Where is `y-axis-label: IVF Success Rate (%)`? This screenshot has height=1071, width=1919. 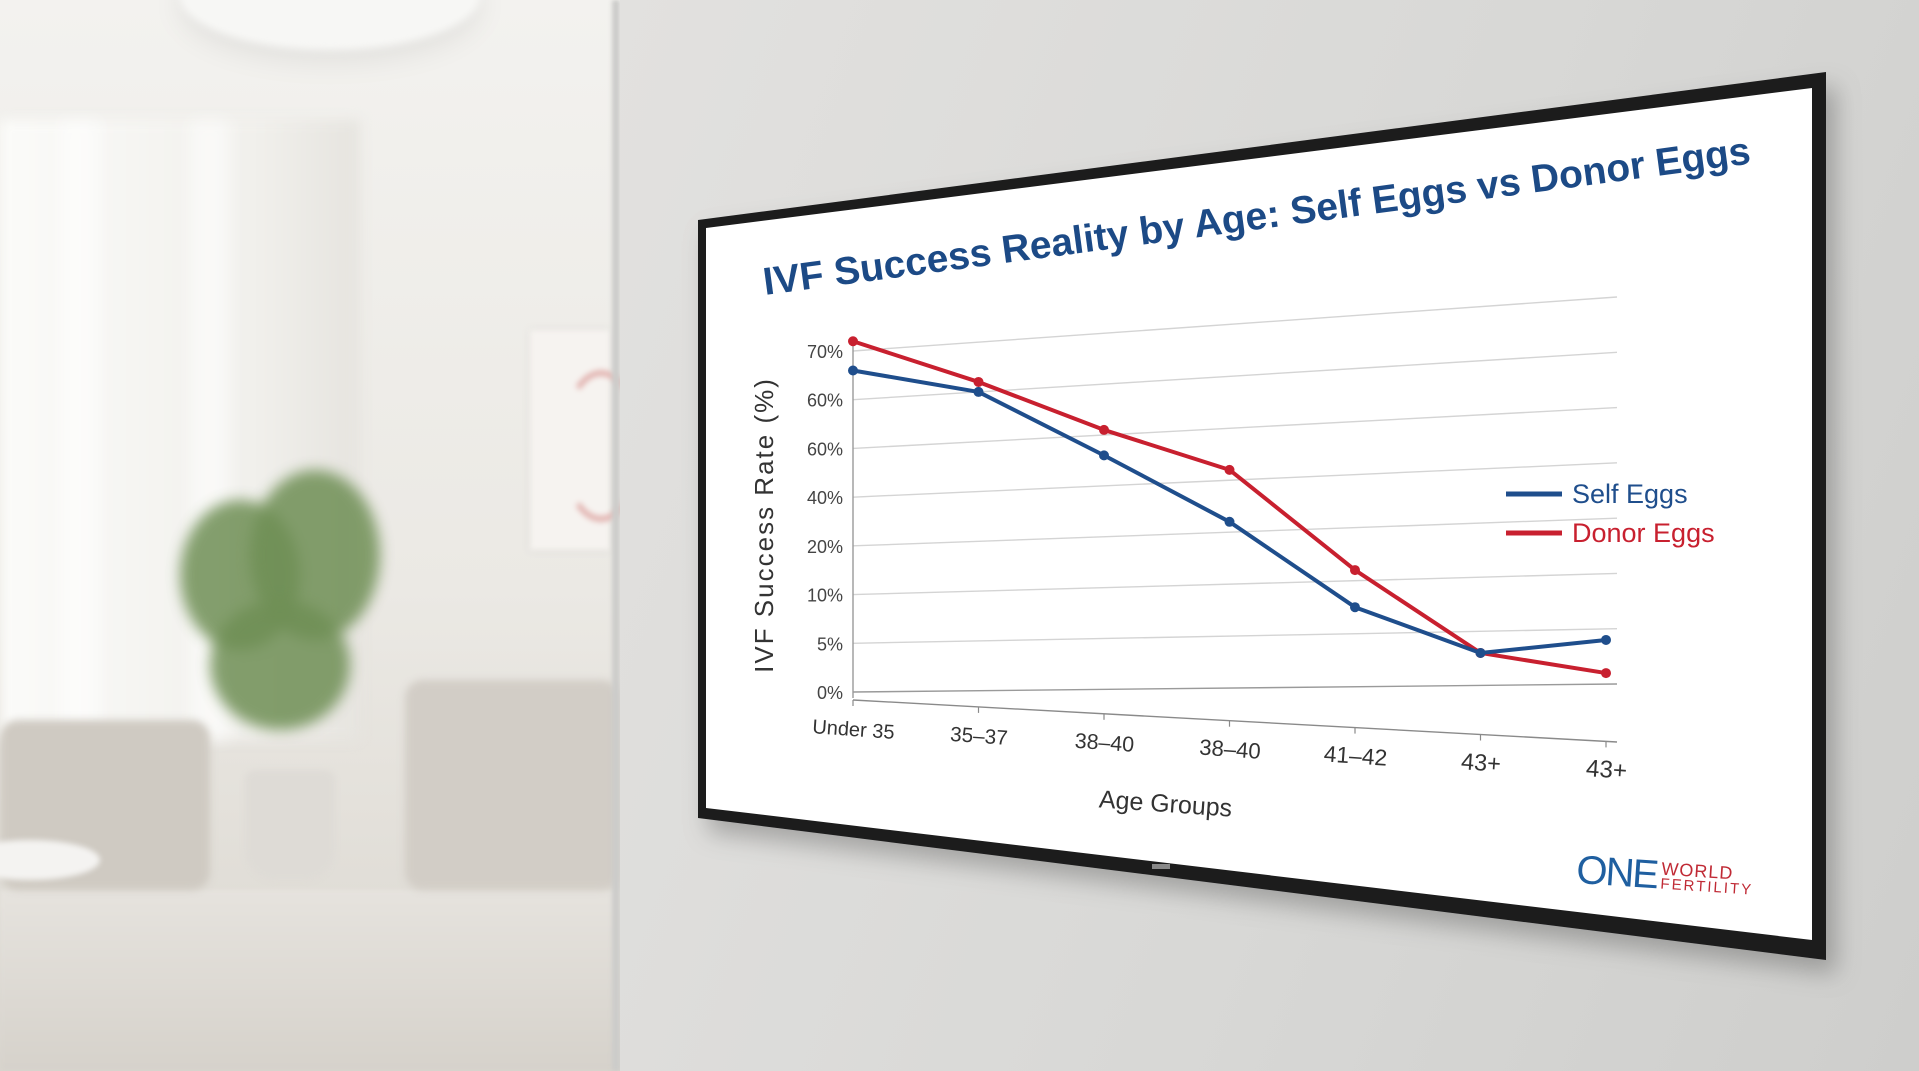
y-axis-label: IVF Success Rate (%) is located at coordinates (764, 525).